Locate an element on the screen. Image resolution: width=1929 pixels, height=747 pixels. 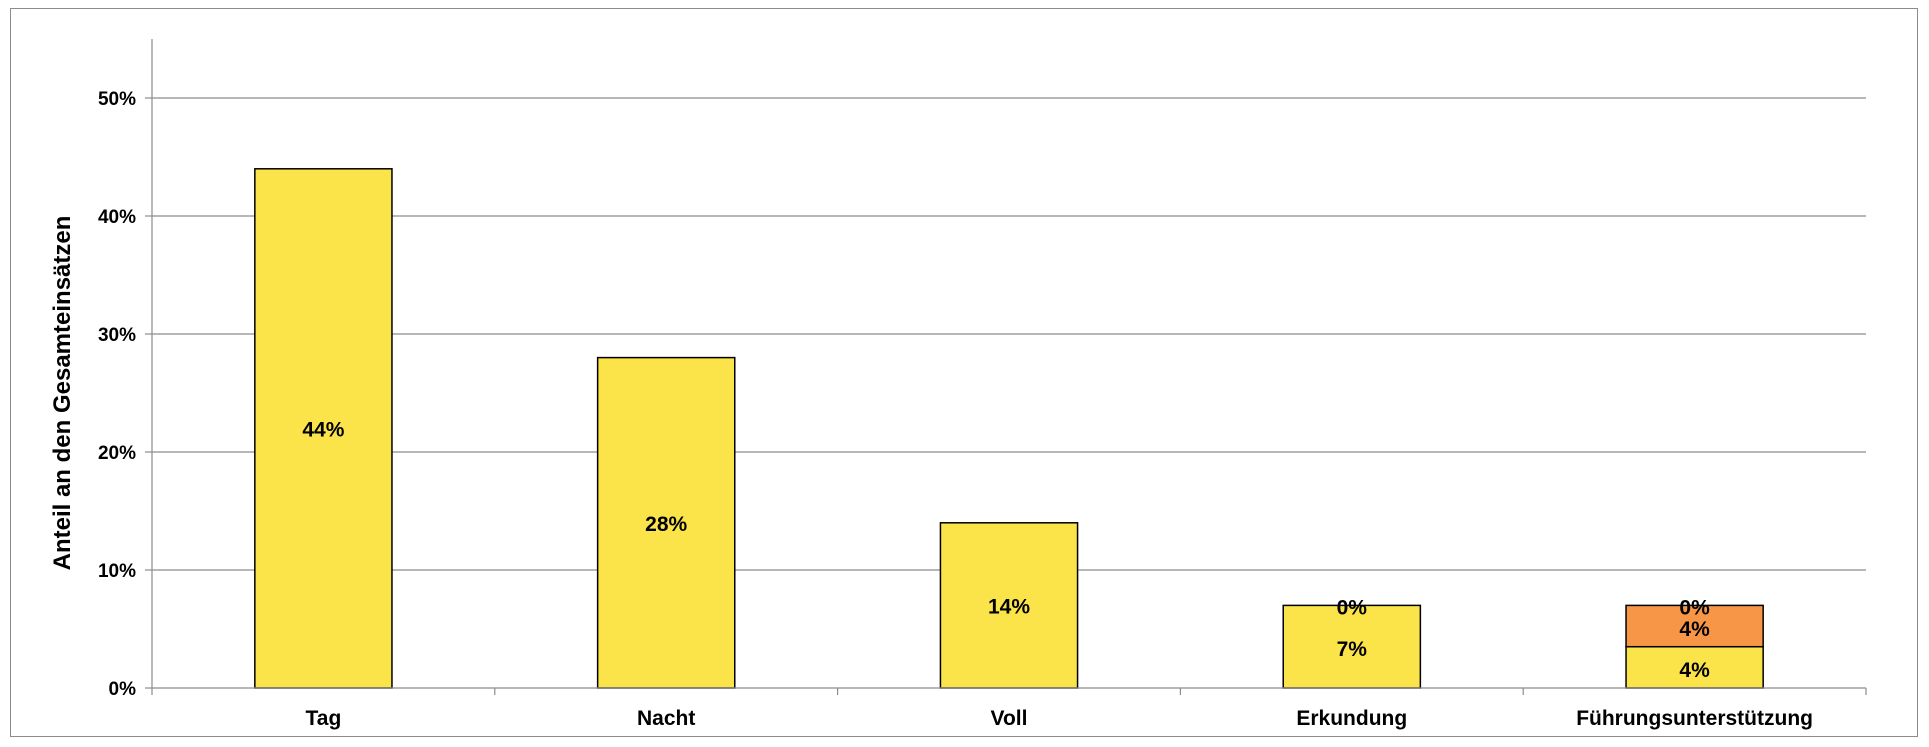
x-category-label: Tag is located at coordinates (324, 718).